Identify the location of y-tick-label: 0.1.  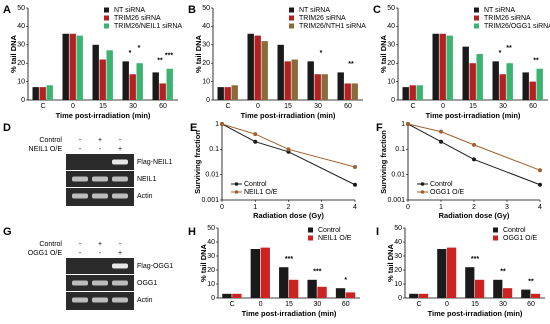
(400, 149).